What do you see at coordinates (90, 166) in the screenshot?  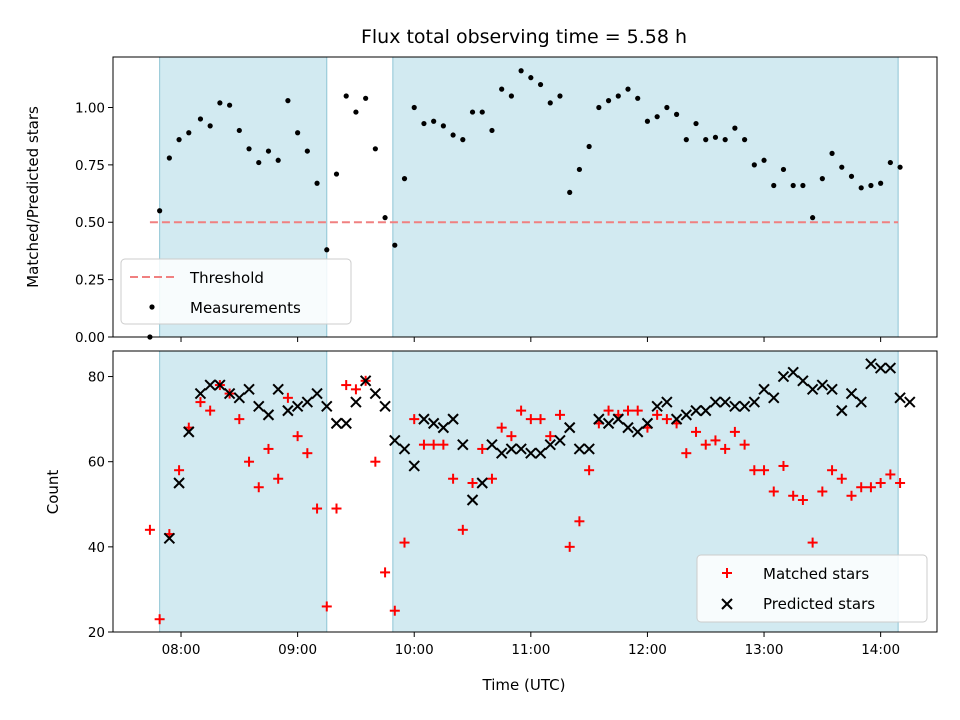 I see `ratio-y-tick-label: 0.75` at bounding box center [90, 166].